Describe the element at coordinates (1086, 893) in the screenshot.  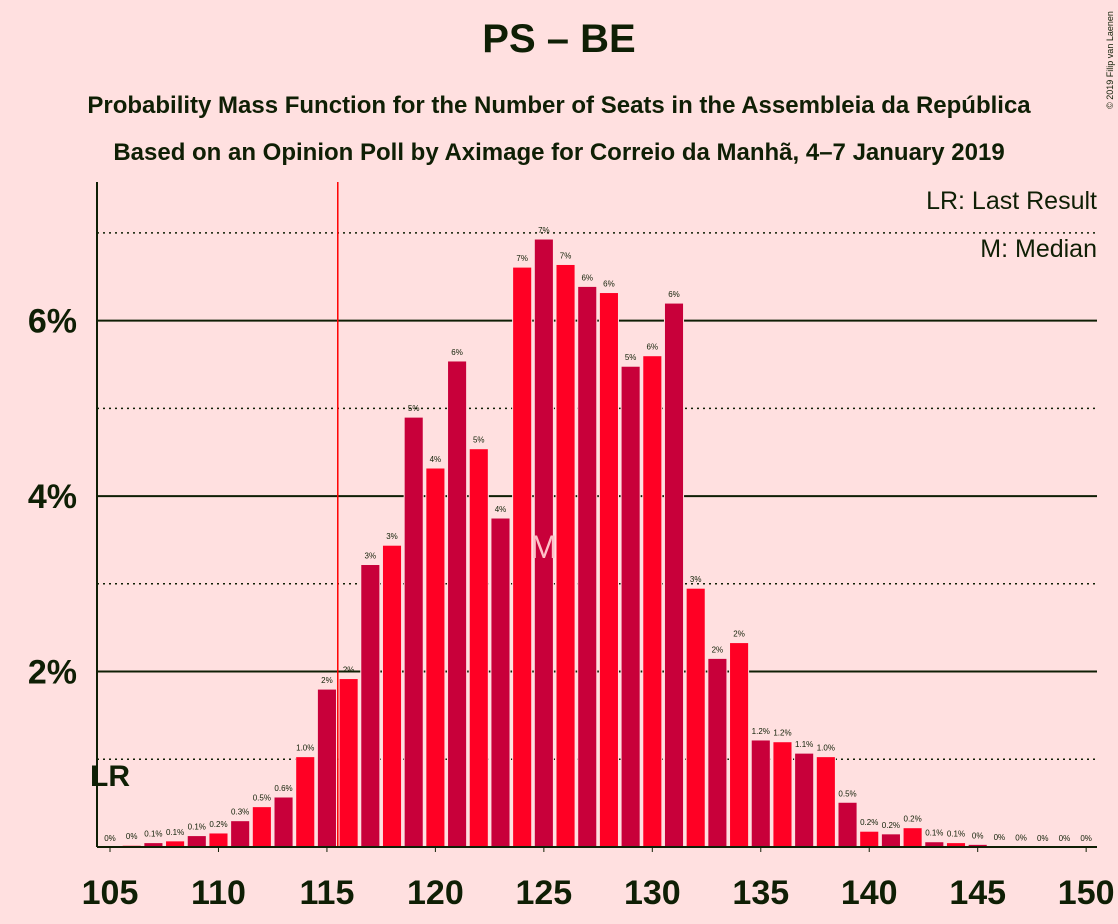
I see `x-tick-label: 150` at that location.